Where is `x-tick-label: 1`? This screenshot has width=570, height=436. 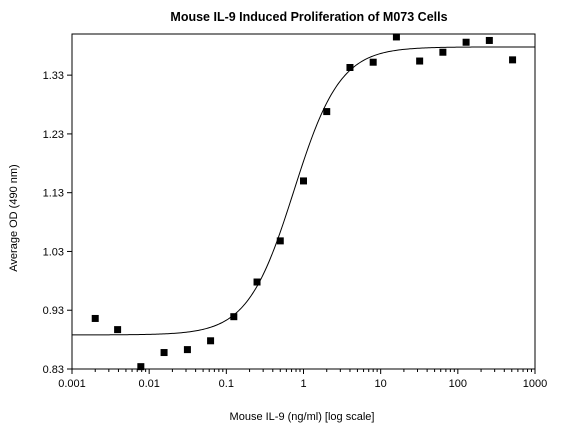
x-tick-label: 1 is located at coordinates (303, 384).